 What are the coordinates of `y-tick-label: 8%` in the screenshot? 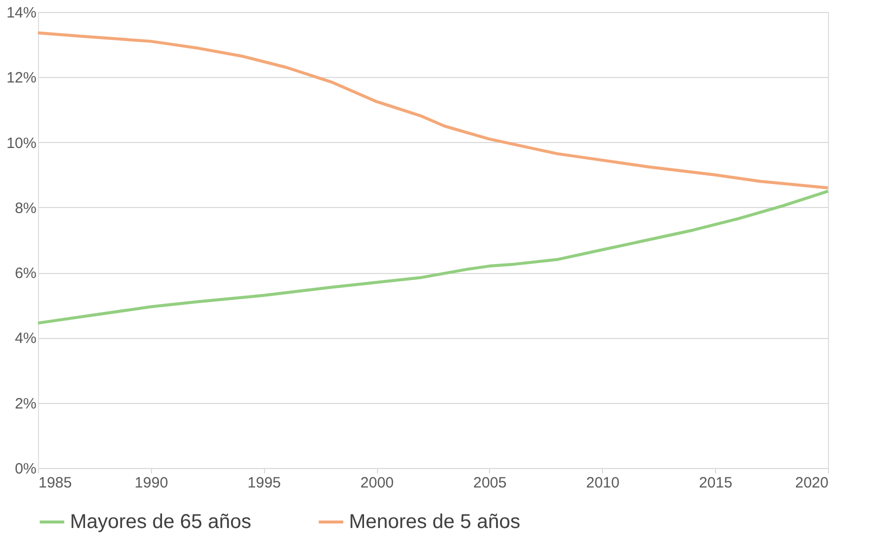 It's located at (25, 208).